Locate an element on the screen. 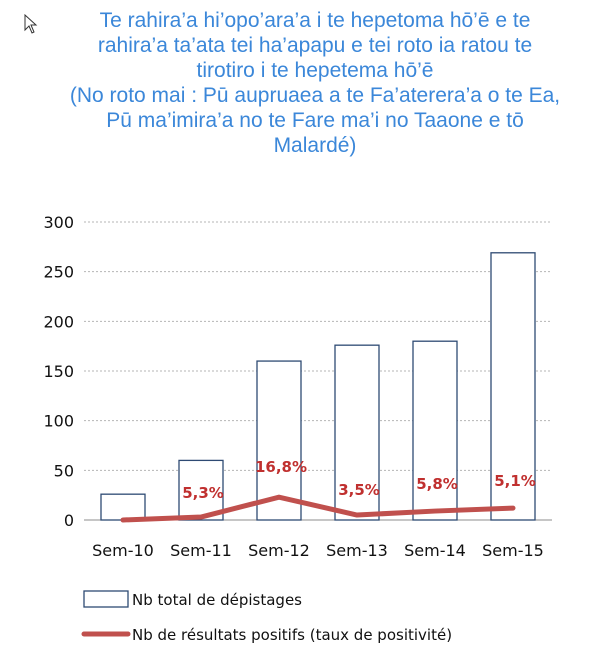 The height and width of the screenshot is (668, 611). y-tick-label: 250 is located at coordinates (58, 272).